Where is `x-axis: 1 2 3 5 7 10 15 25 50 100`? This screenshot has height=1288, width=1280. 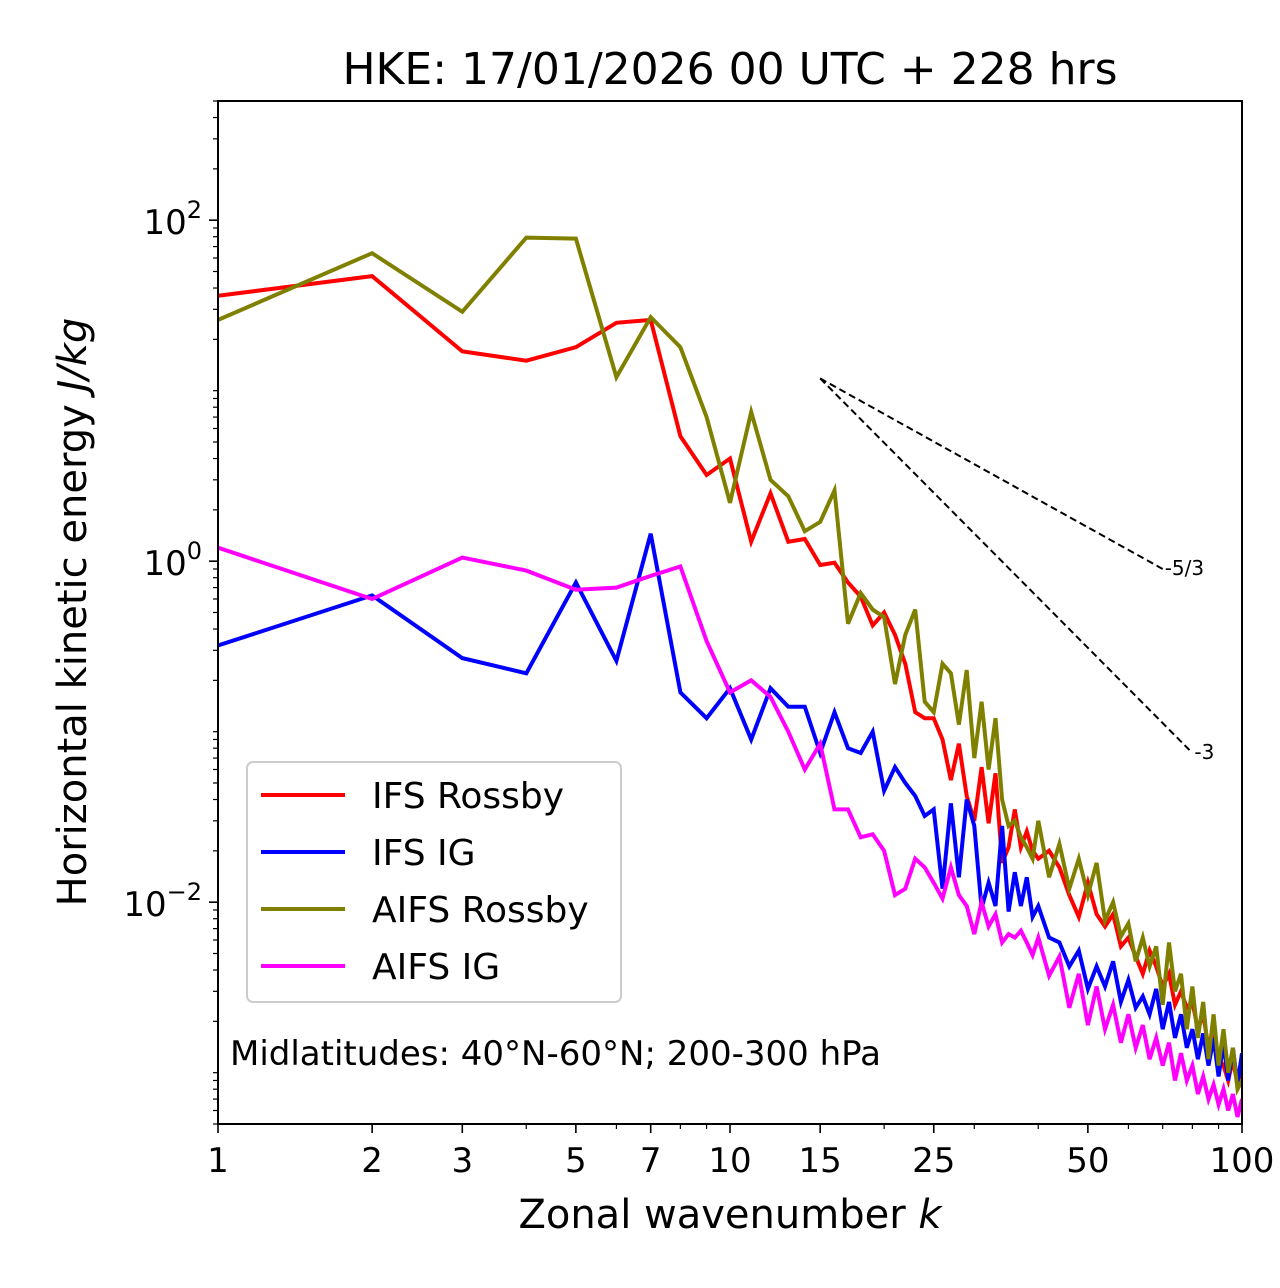 x-axis: 1 2 3 5 7 10 15 25 50 100 is located at coordinates (740, 1152).